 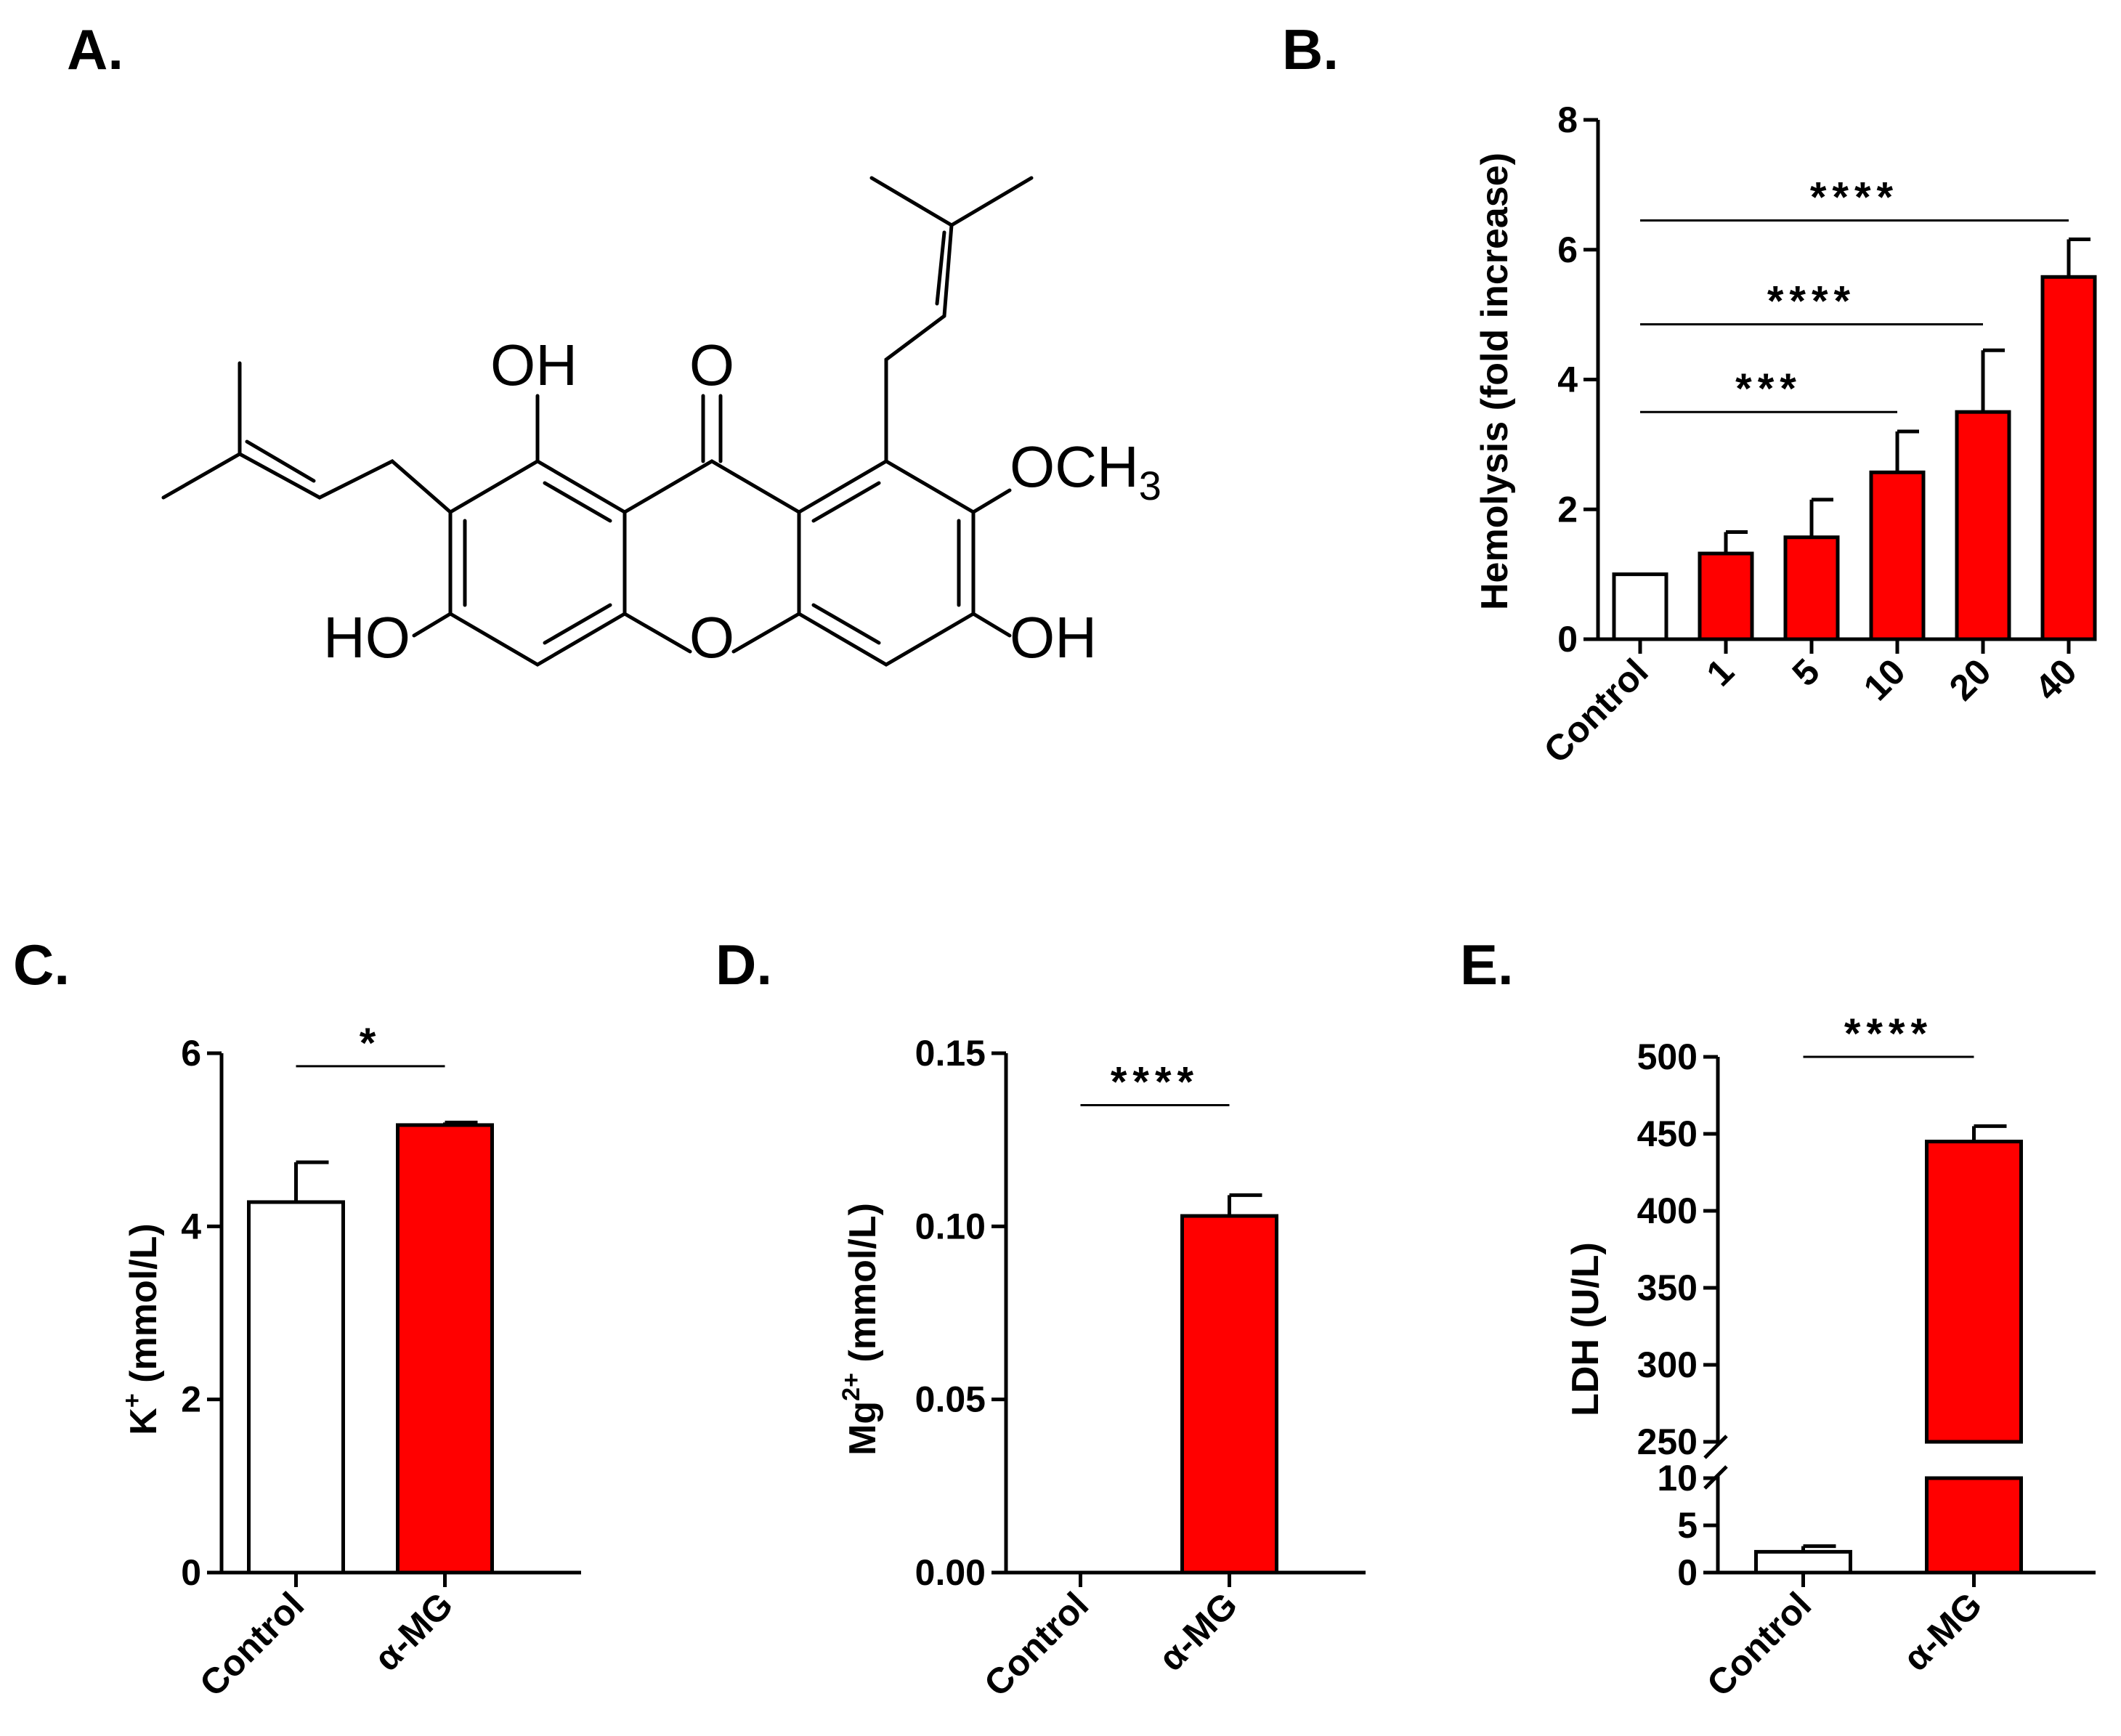 What do you see at coordinates (1942, 1631) in the screenshot?
I see `chart-e-xtick-label: α-MG` at bounding box center [1942, 1631].